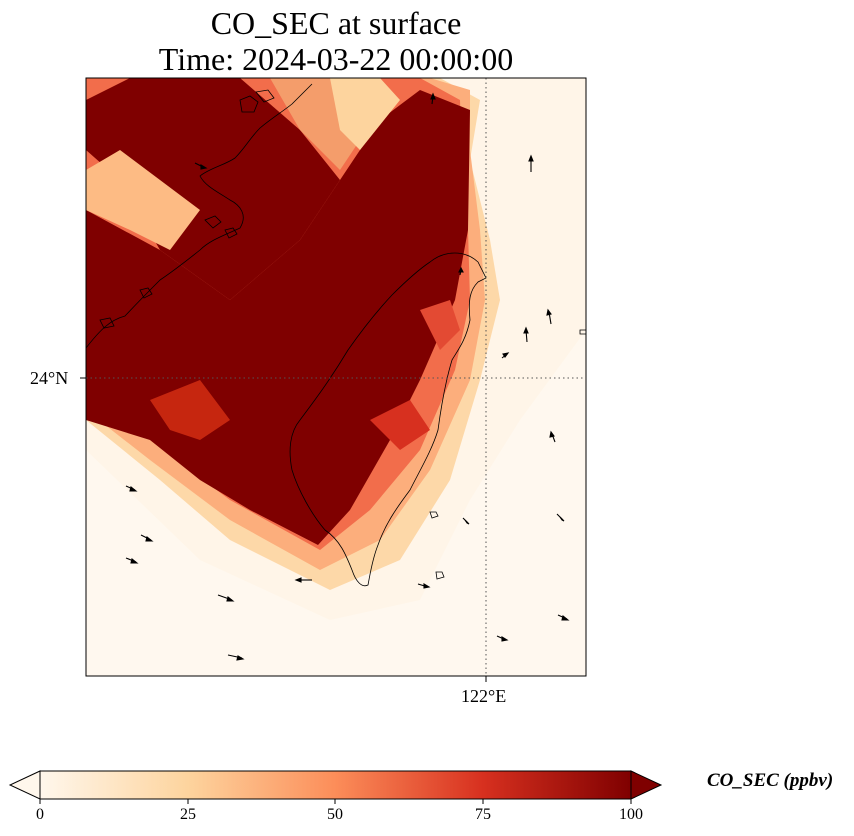  I want to click on china-coastline, so click(199, 216).